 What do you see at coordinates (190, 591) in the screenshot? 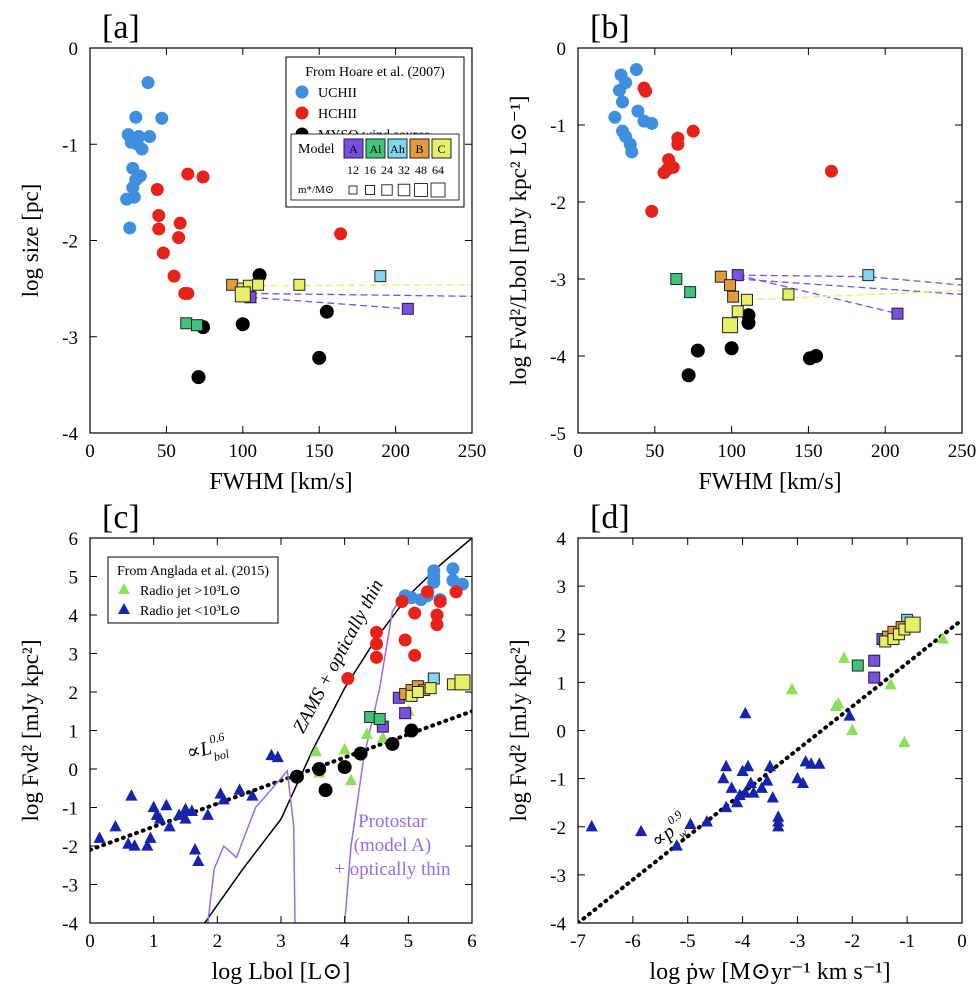
I see `legend-entry: Radio jet >10³L⊙` at bounding box center [190, 591].